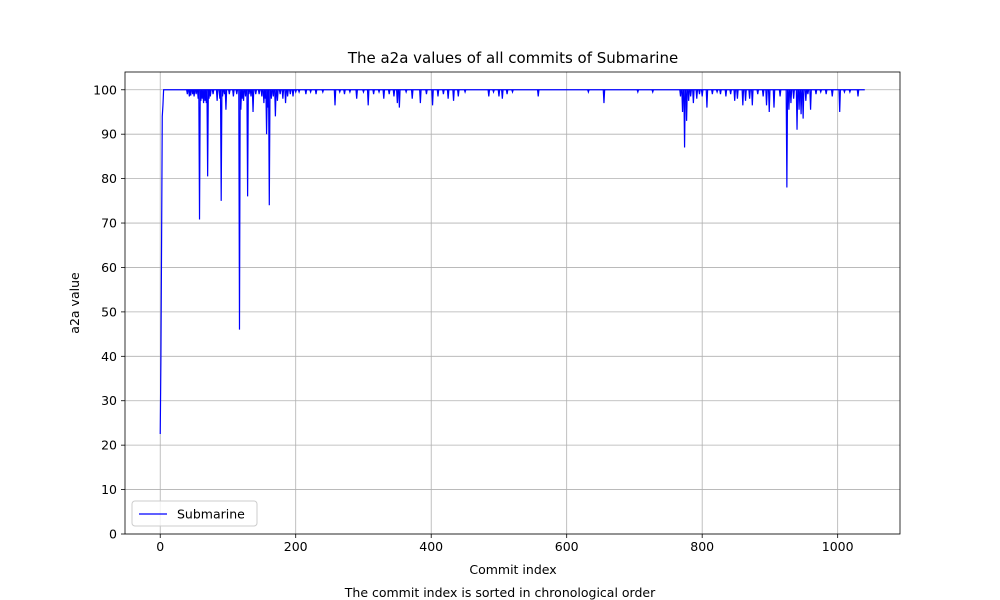  What do you see at coordinates (74, 303) in the screenshot?
I see `y-axis-label: a2a value` at bounding box center [74, 303].